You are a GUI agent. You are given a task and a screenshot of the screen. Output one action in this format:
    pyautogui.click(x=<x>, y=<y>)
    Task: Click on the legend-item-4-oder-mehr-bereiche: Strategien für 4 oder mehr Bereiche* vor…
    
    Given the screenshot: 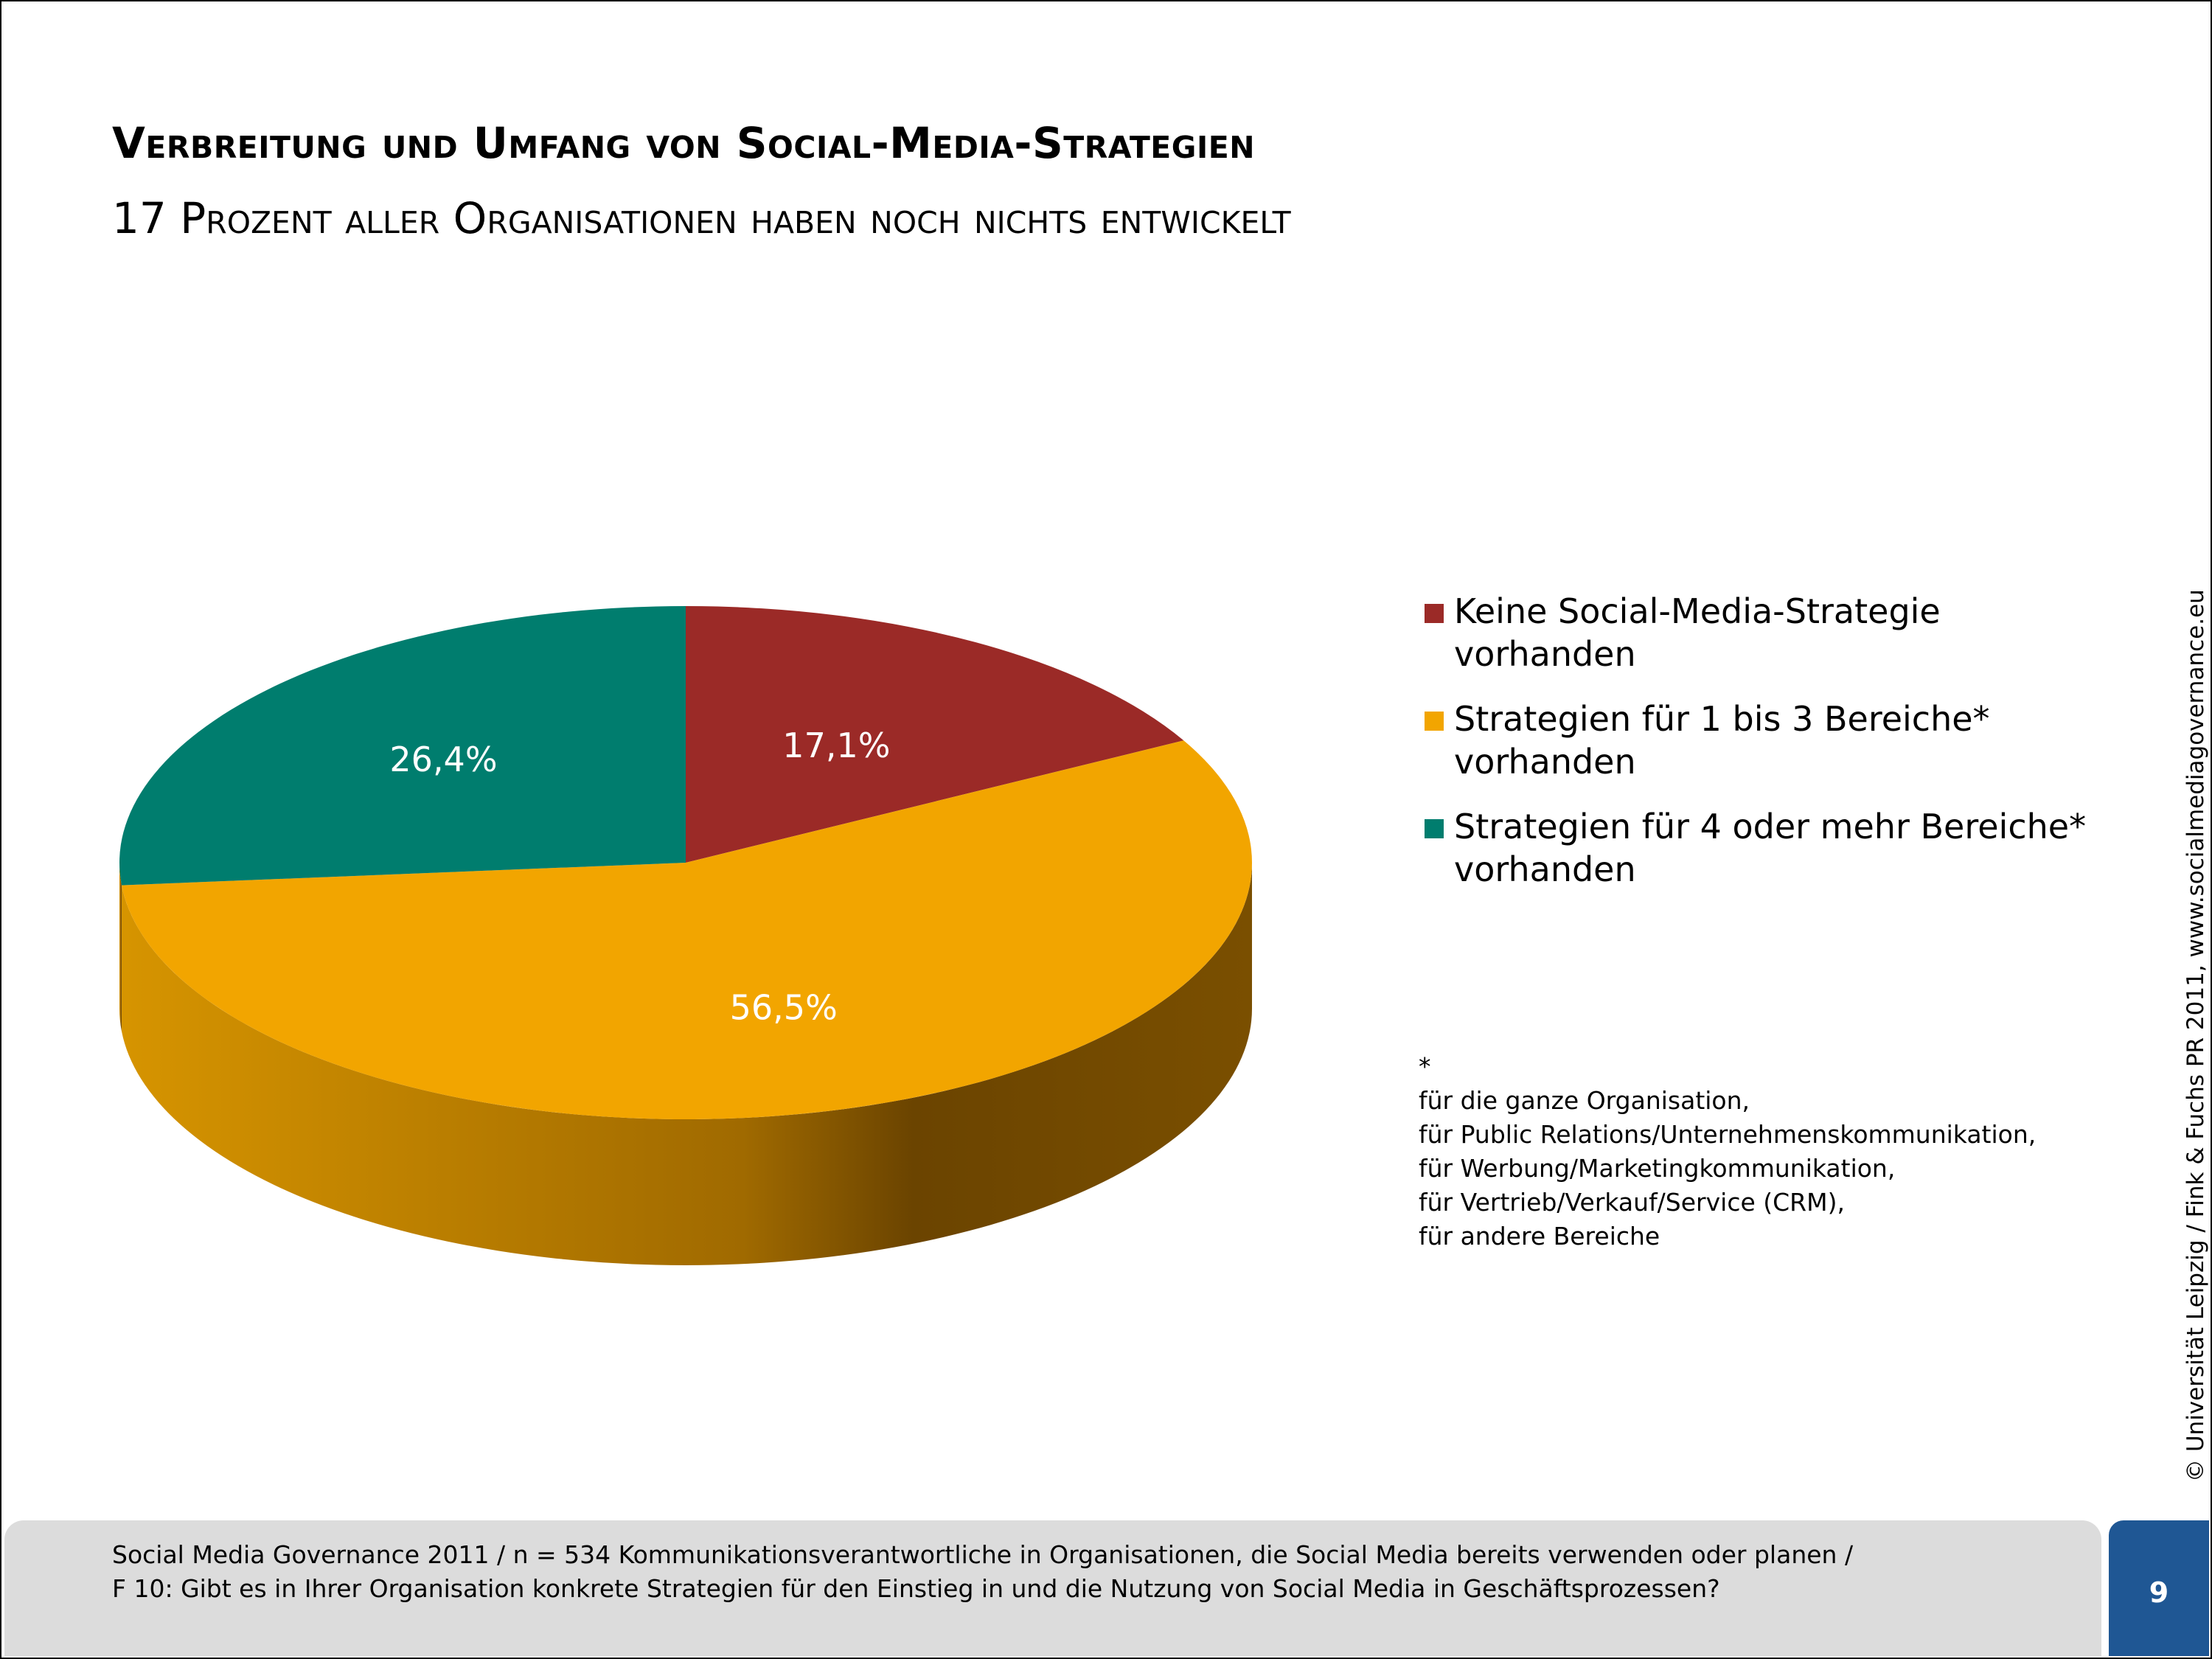 What is the action you would take?
    pyautogui.click(x=1778, y=848)
    